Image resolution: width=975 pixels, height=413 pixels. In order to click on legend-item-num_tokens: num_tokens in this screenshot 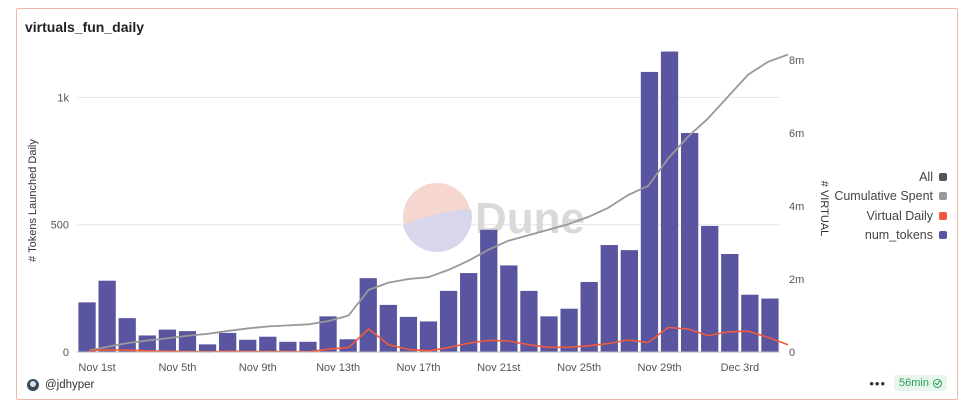, I will do `click(890, 236)`.